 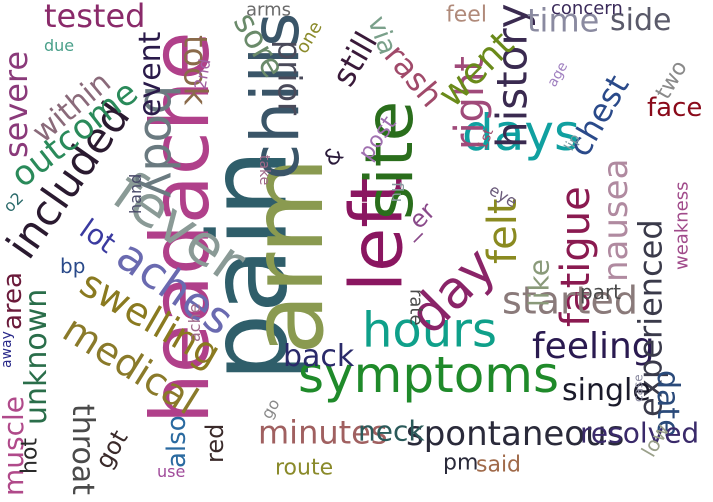 What do you see at coordinates (429, 375) in the screenshot?
I see `word-symptoms: symptoms` at bounding box center [429, 375].